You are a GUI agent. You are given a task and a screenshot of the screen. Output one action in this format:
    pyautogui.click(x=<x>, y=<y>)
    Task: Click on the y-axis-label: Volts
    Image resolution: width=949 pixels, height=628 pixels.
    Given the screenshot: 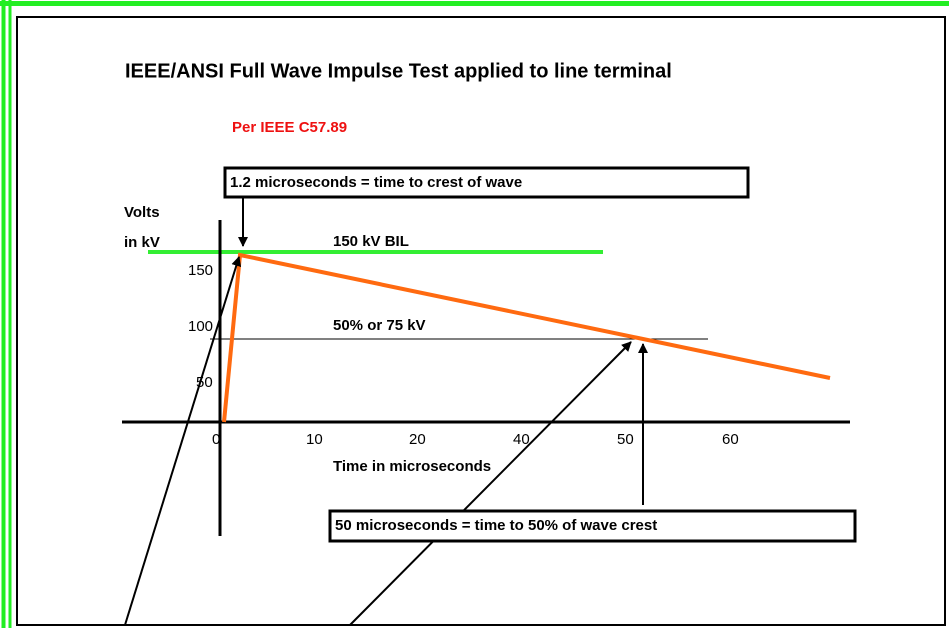 What is the action you would take?
    pyautogui.click(x=142, y=212)
    